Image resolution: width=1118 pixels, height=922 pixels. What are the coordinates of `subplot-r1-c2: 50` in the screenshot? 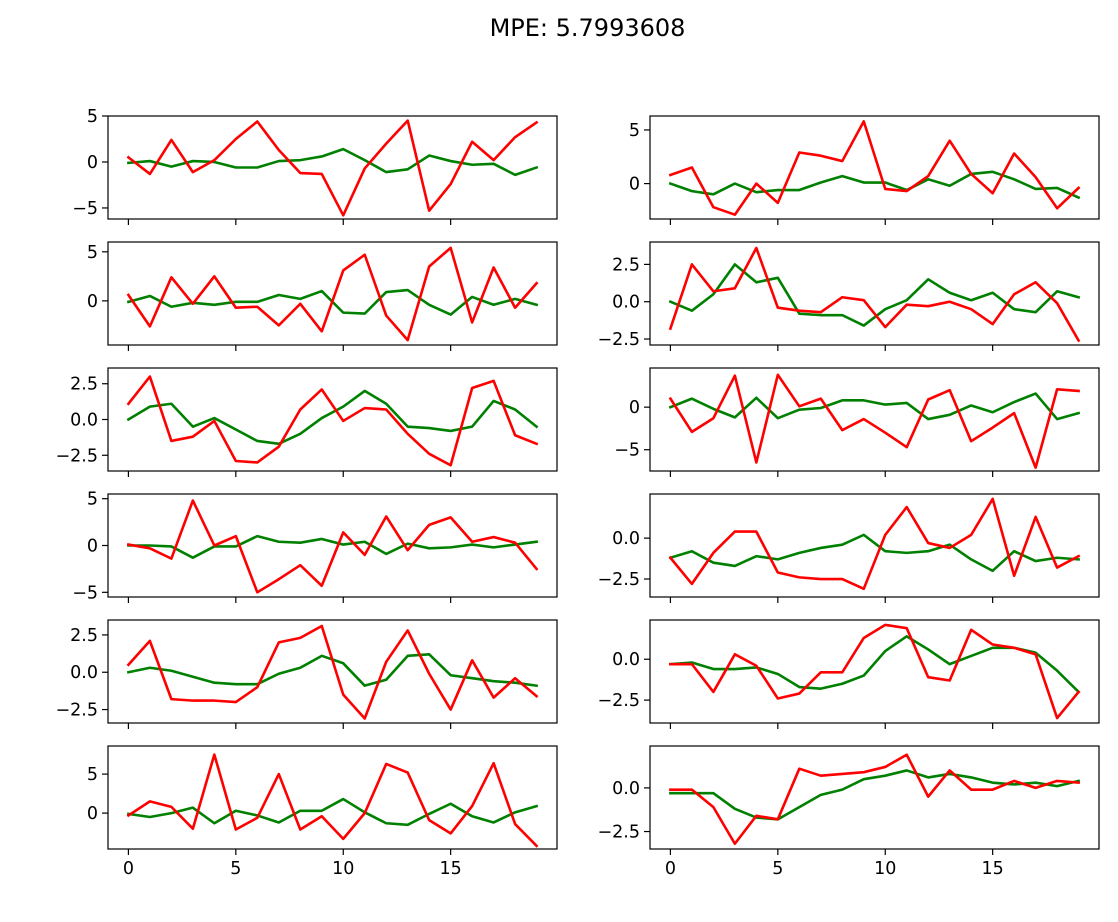 It's located at (864, 170).